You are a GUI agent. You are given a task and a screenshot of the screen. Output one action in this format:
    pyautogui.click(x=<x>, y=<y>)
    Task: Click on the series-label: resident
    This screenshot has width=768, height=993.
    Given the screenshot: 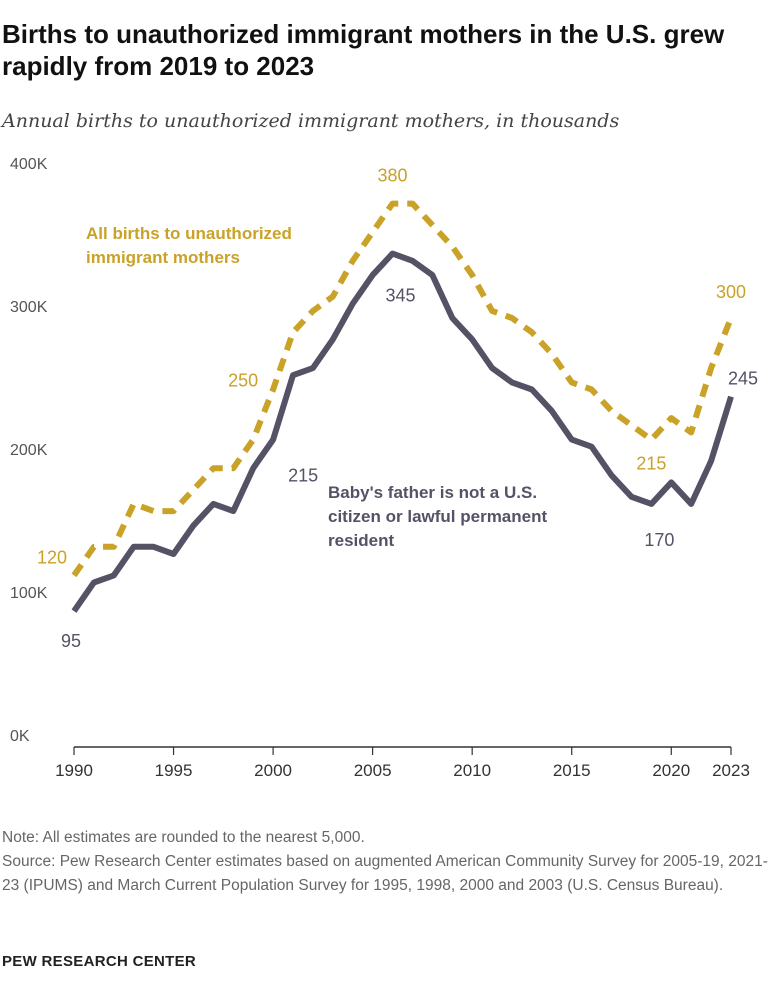 What is the action you would take?
    pyautogui.click(x=361, y=540)
    